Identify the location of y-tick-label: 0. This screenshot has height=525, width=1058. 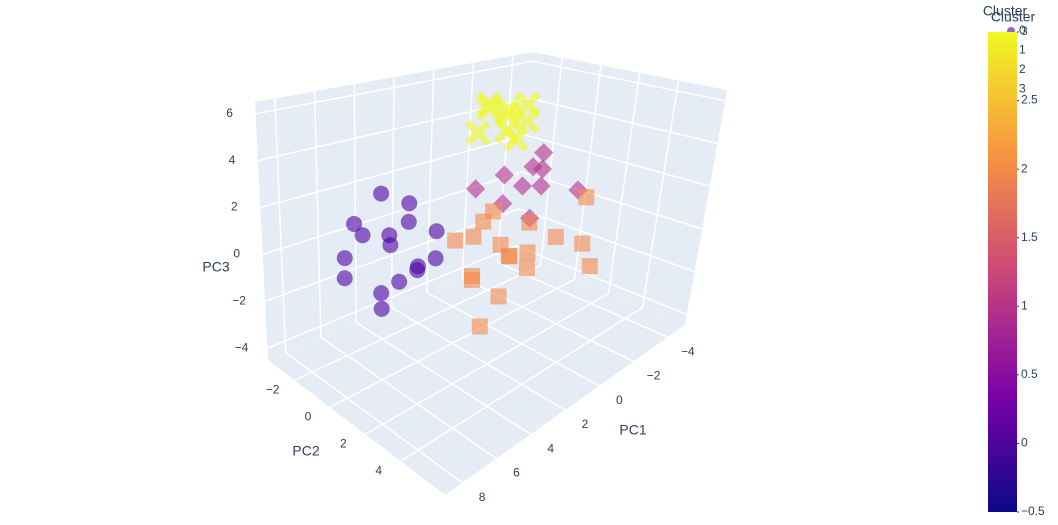
(308, 416).